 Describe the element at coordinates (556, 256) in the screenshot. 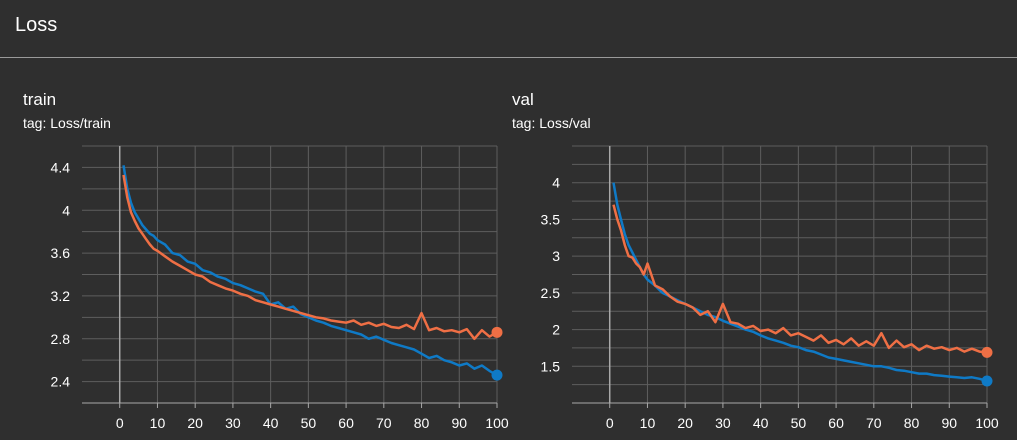

I see `y-tick-label: 3` at that location.